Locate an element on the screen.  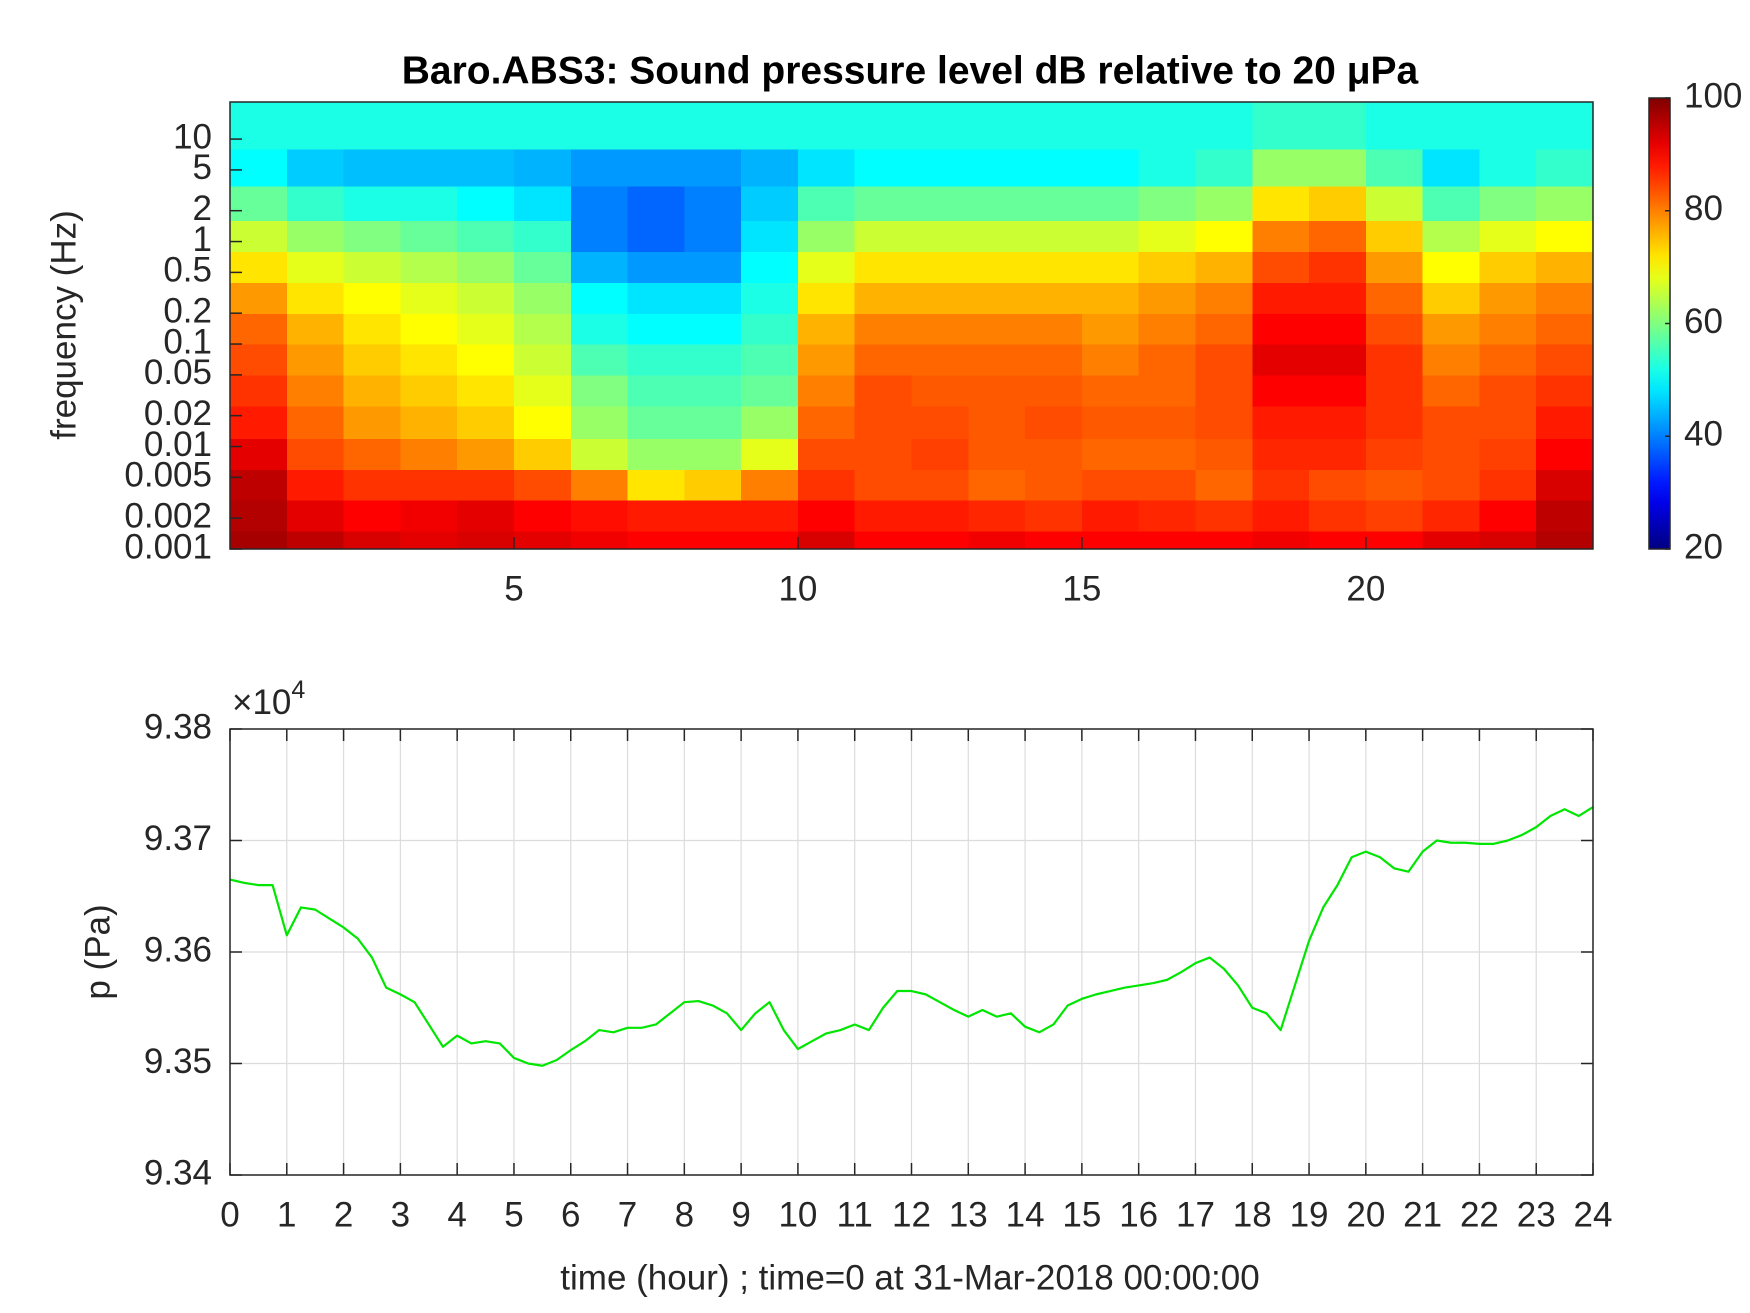
x-tick-label: 13 is located at coordinates (968, 1214).